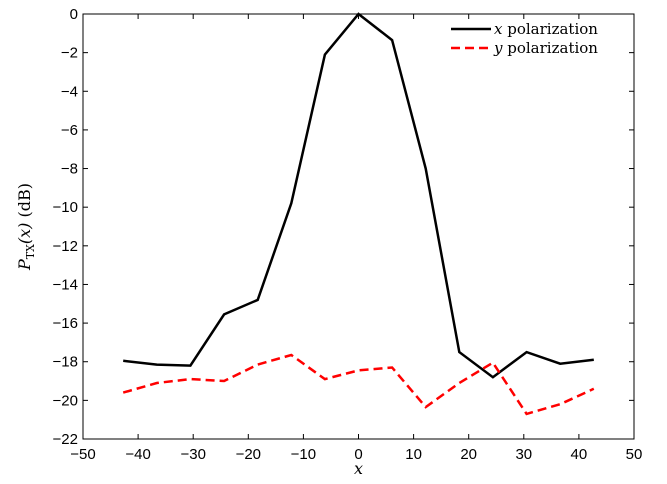 The width and height of the screenshot is (667, 484). Describe the element at coordinates (65, 207) in the screenshot. I see `y-tick-label: −10` at that location.